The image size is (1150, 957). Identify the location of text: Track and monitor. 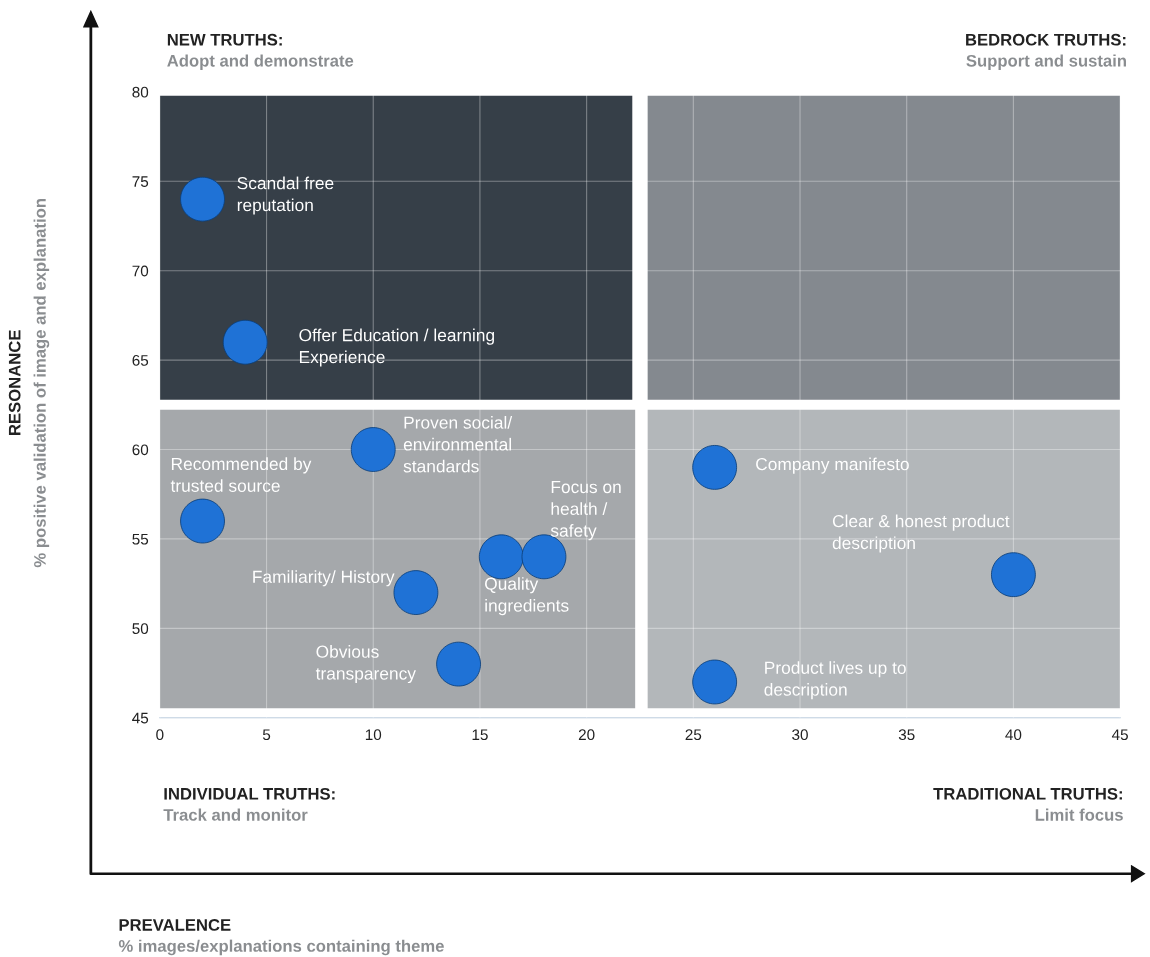
(235, 814).